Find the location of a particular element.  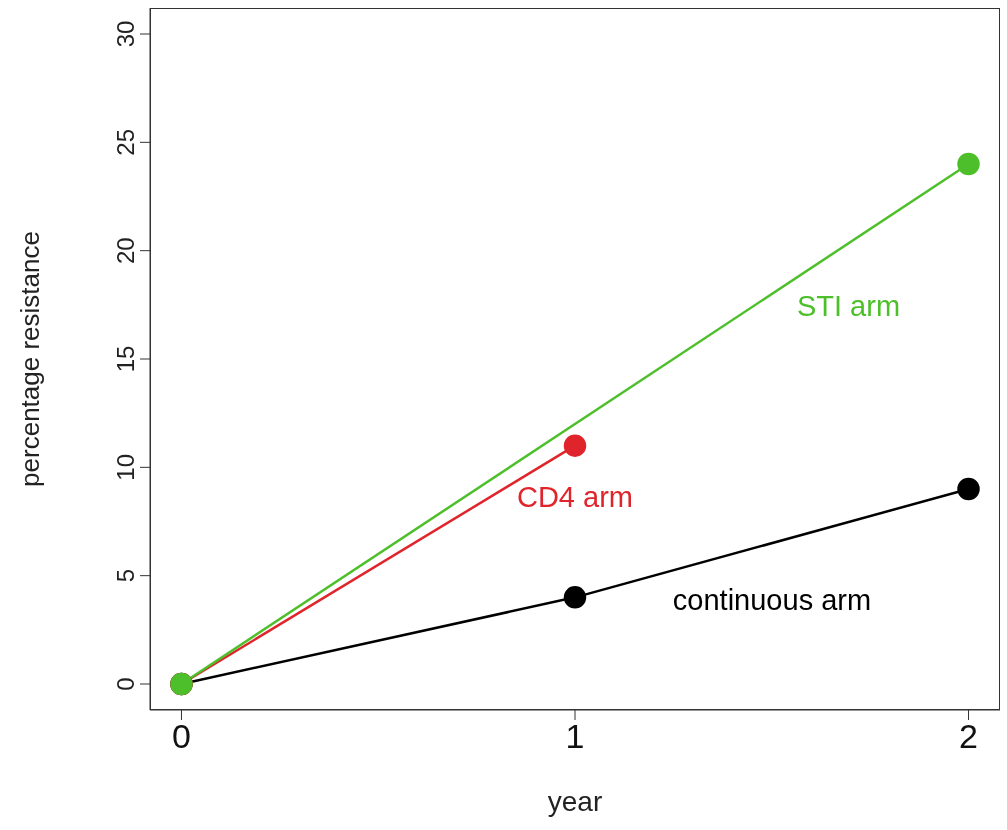

y-axis-title: percentage resistance is located at coordinates (30, 359).